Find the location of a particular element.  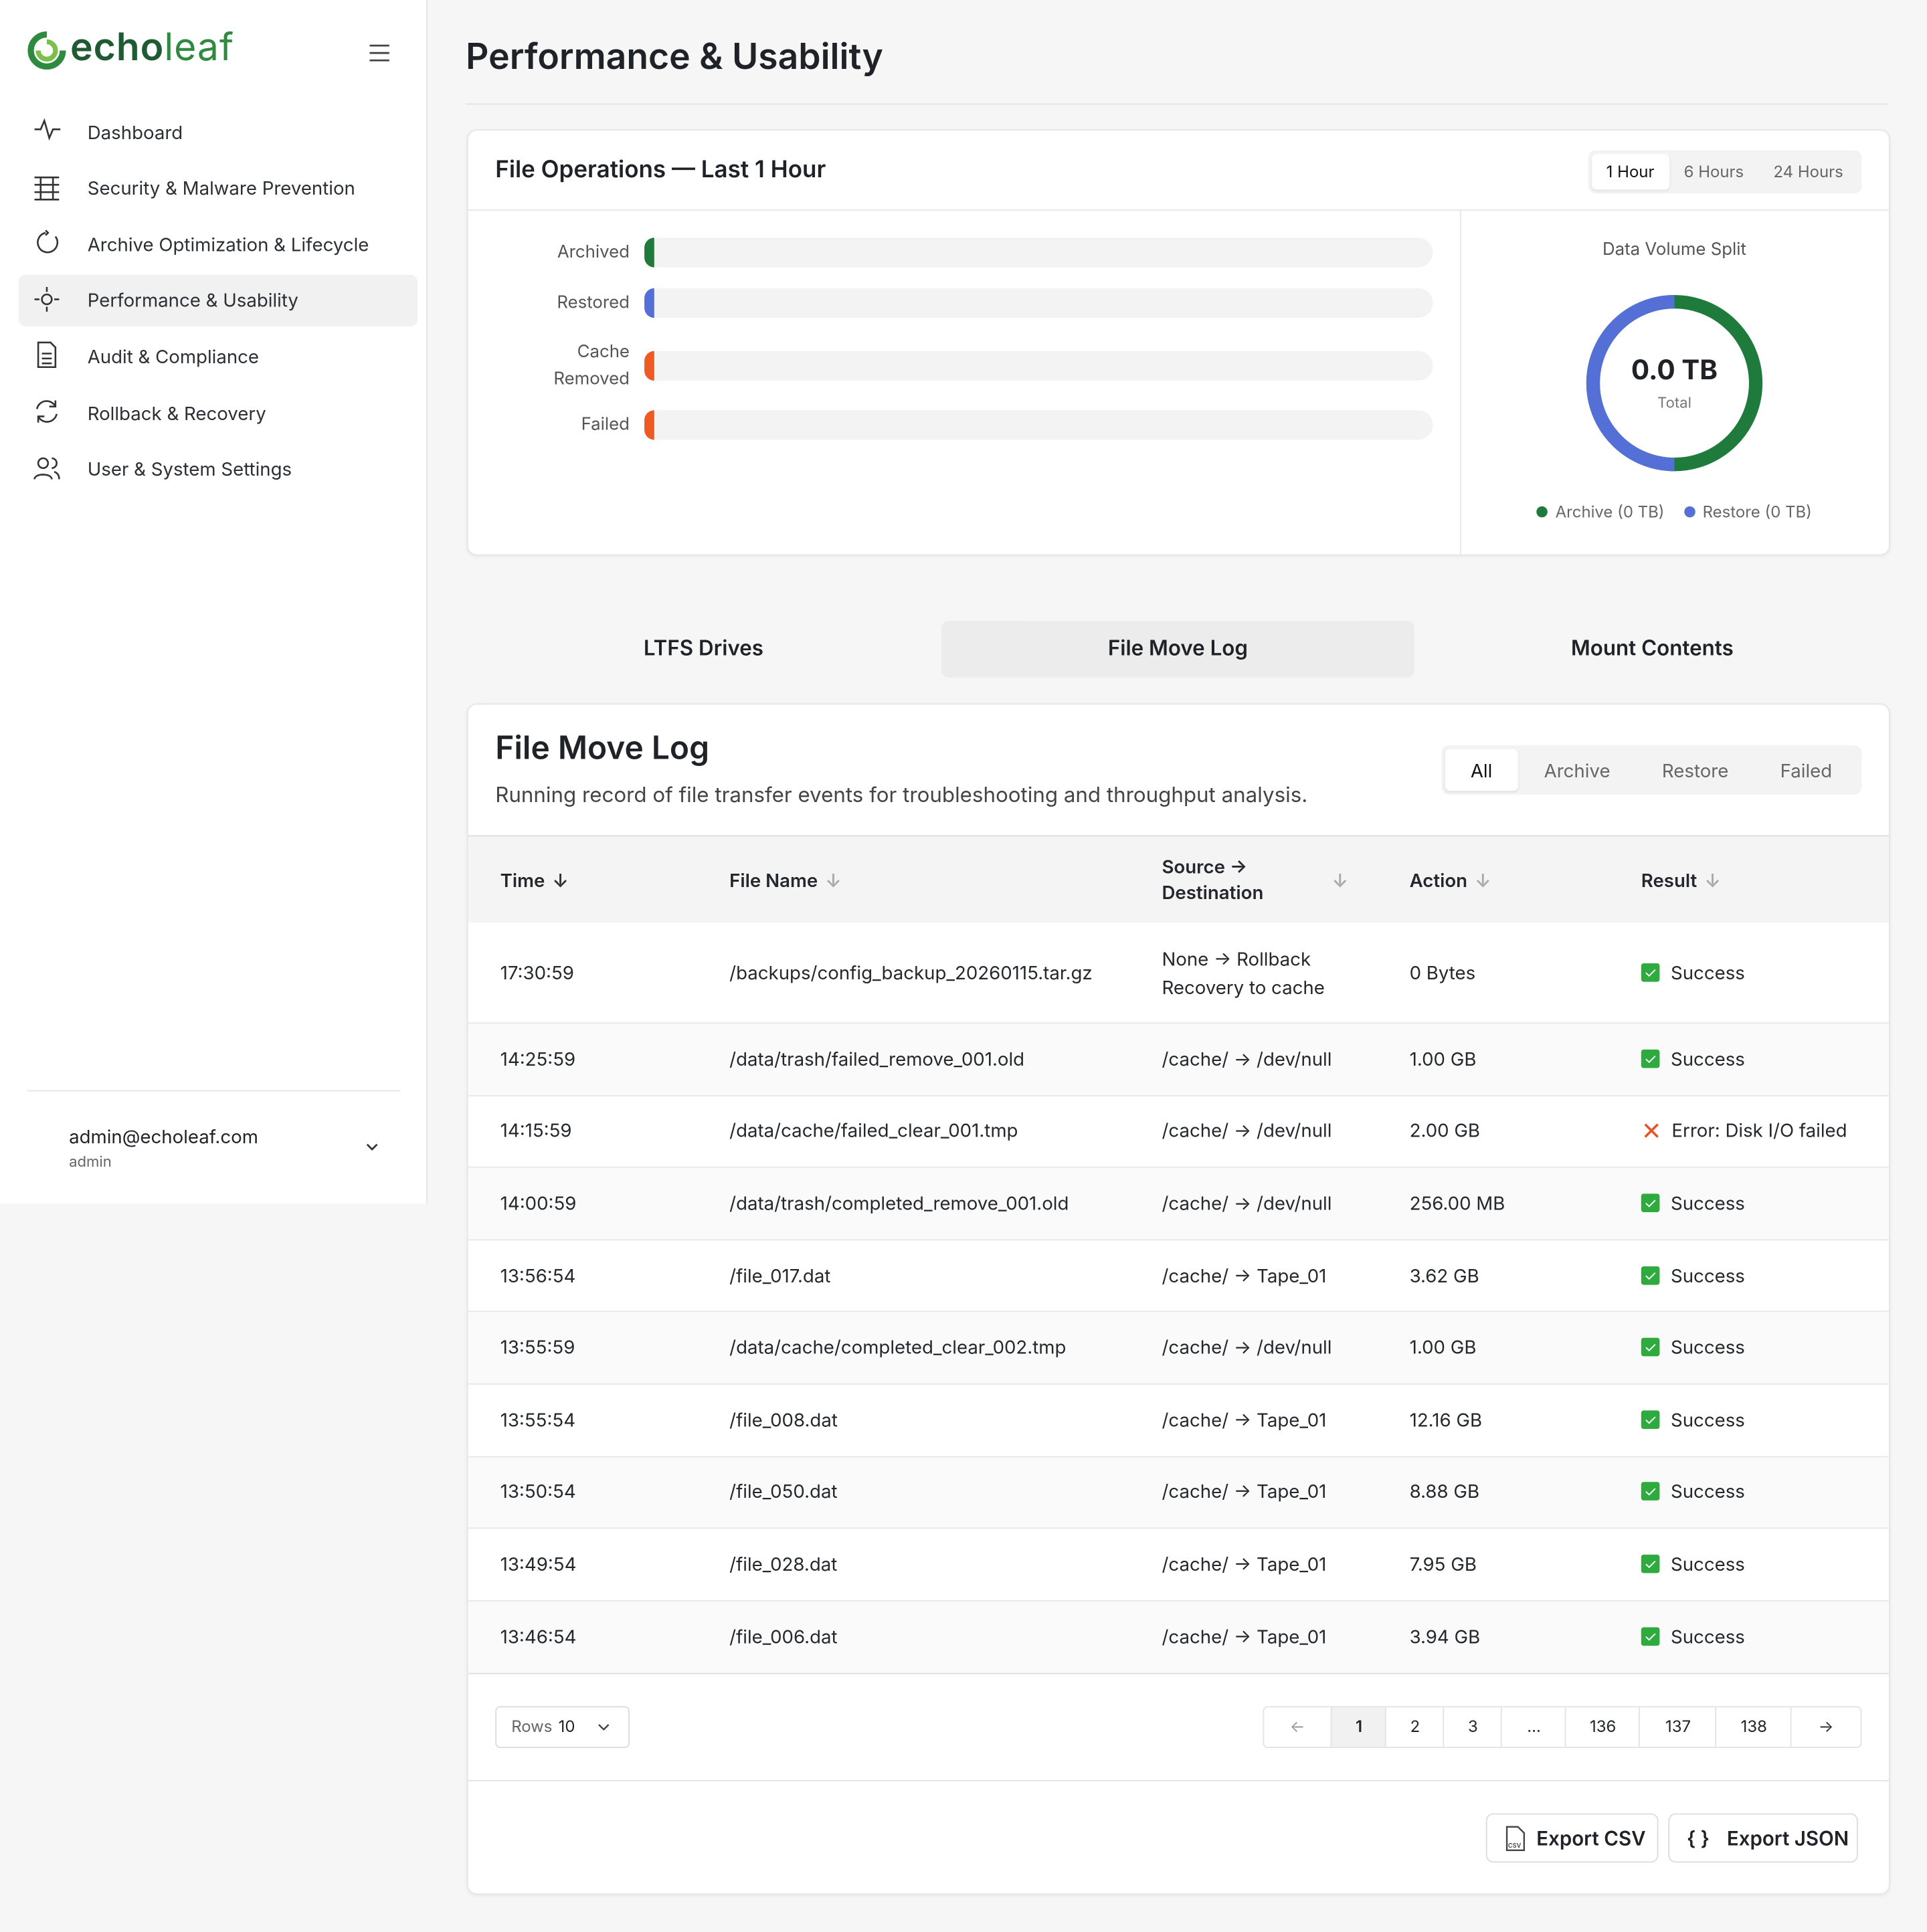

user-menu is located at coordinates (372, 1147).